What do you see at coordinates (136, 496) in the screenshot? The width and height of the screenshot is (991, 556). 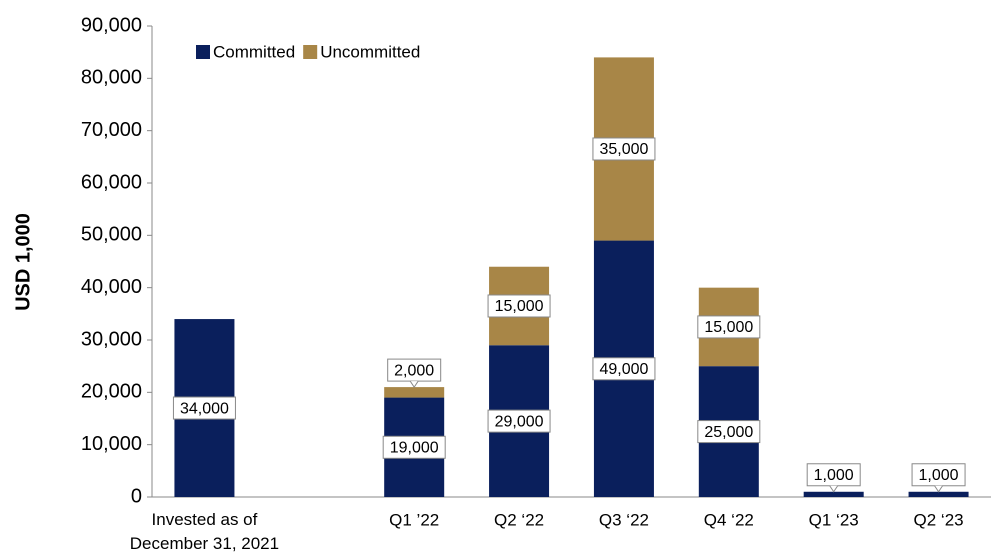 I see `y-tick-label: 0` at bounding box center [136, 496].